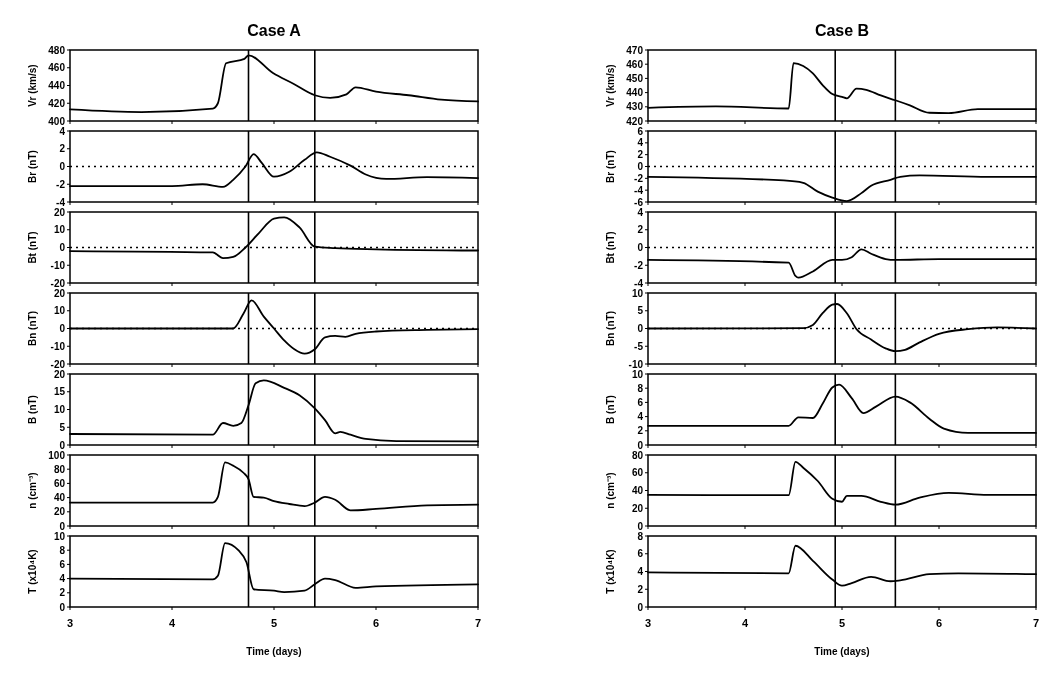 Image resolution: width=1050 pixels, height=674 pixels. I want to click on y-tick-label: 420, so click(57, 103).